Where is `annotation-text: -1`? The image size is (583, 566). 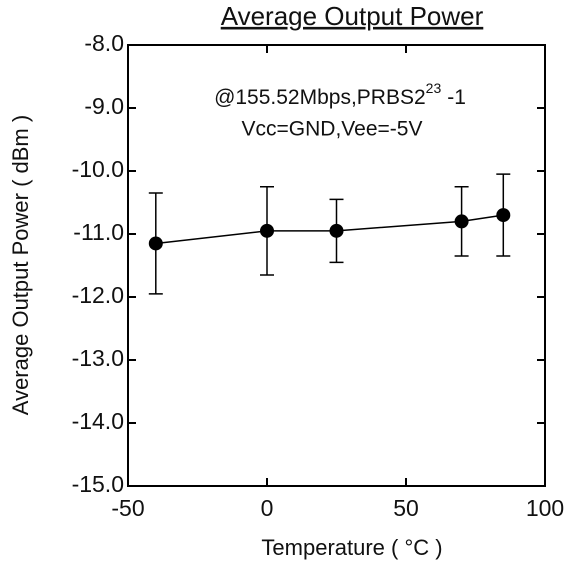
annotation-text: -1 is located at coordinates (456, 97).